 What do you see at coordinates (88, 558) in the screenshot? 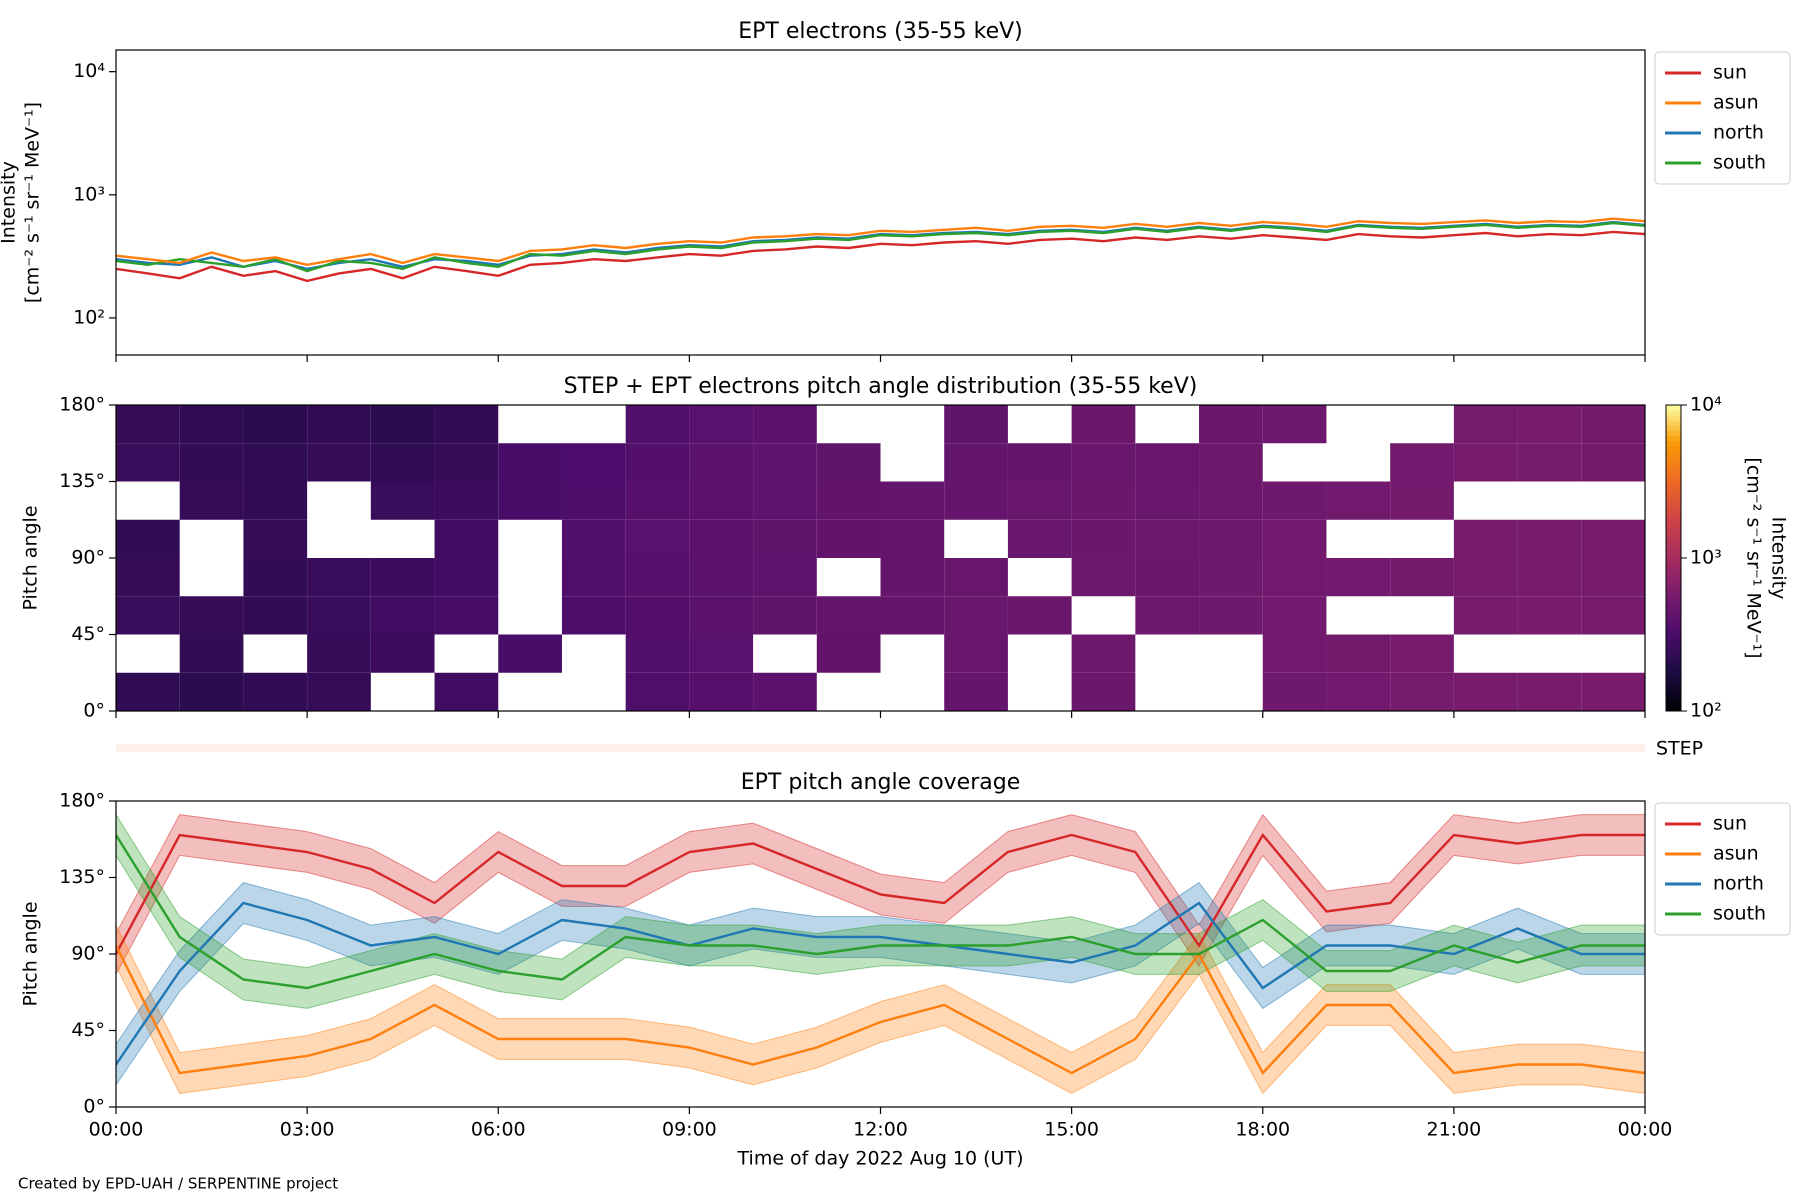
I see `y-tick-label: 90°` at bounding box center [88, 558].